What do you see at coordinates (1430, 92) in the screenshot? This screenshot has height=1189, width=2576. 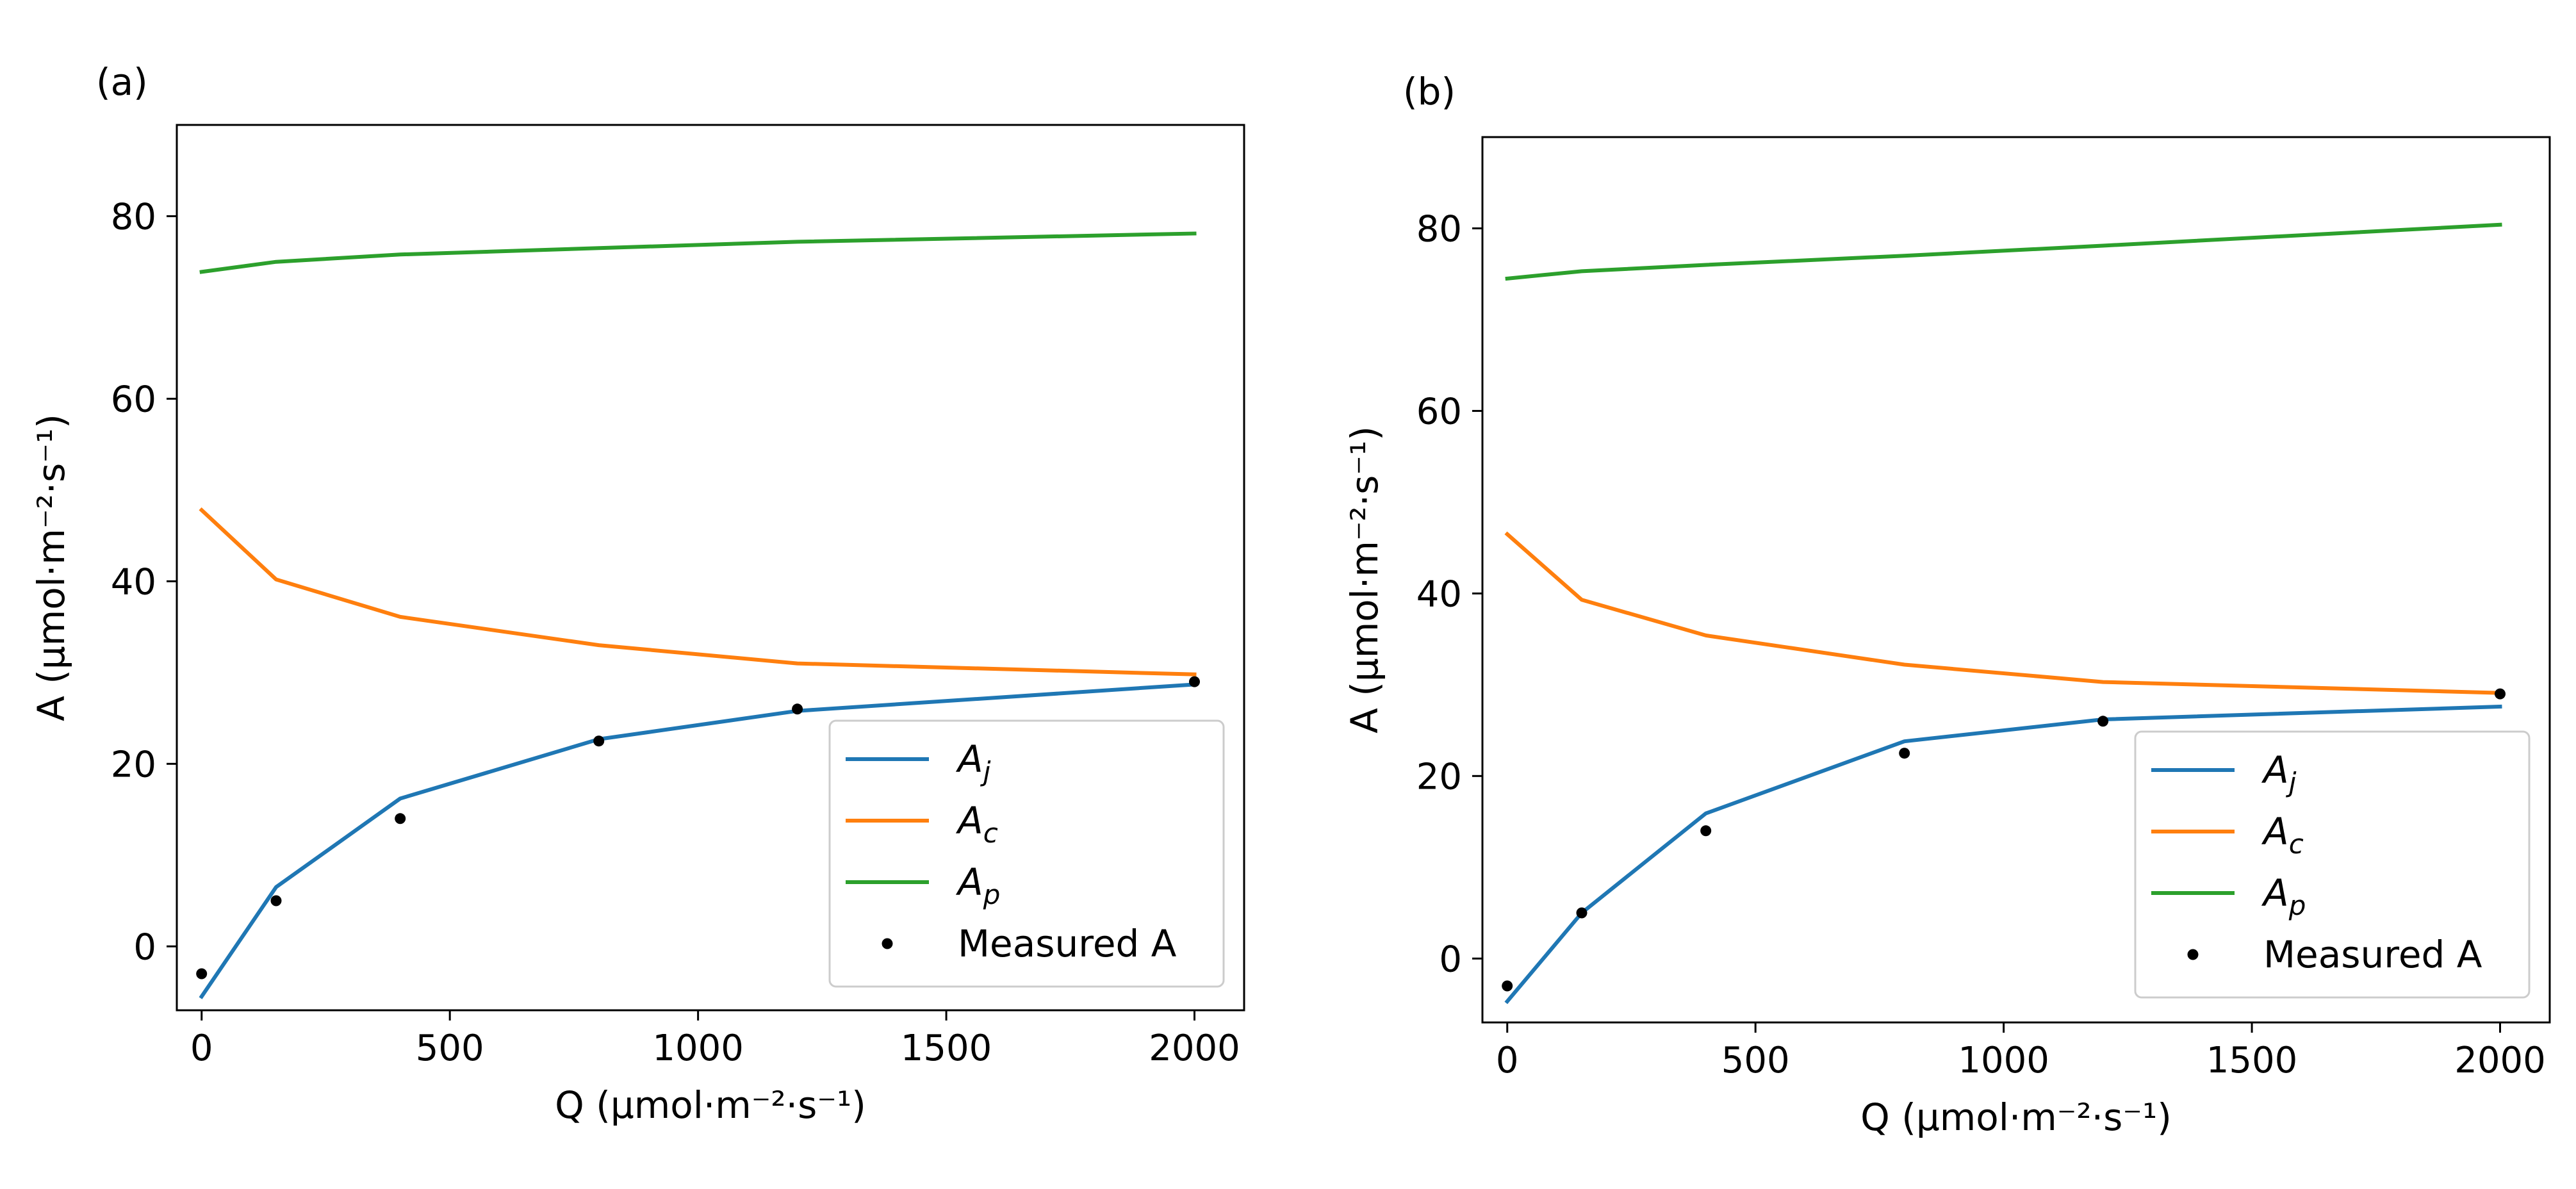 I see `panel-label: (b)` at bounding box center [1430, 92].